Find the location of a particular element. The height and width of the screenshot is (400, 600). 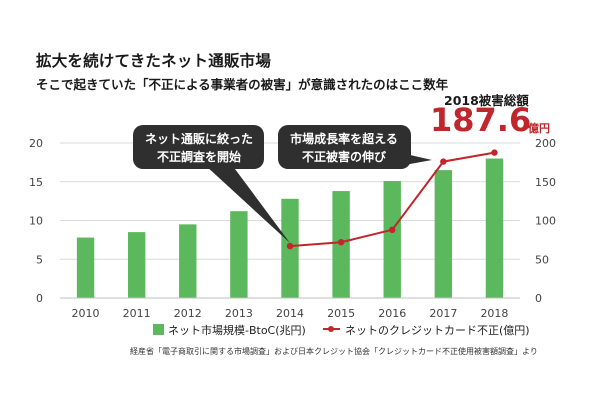

y-left-tick-label: 0 is located at coordinates (39, 298).